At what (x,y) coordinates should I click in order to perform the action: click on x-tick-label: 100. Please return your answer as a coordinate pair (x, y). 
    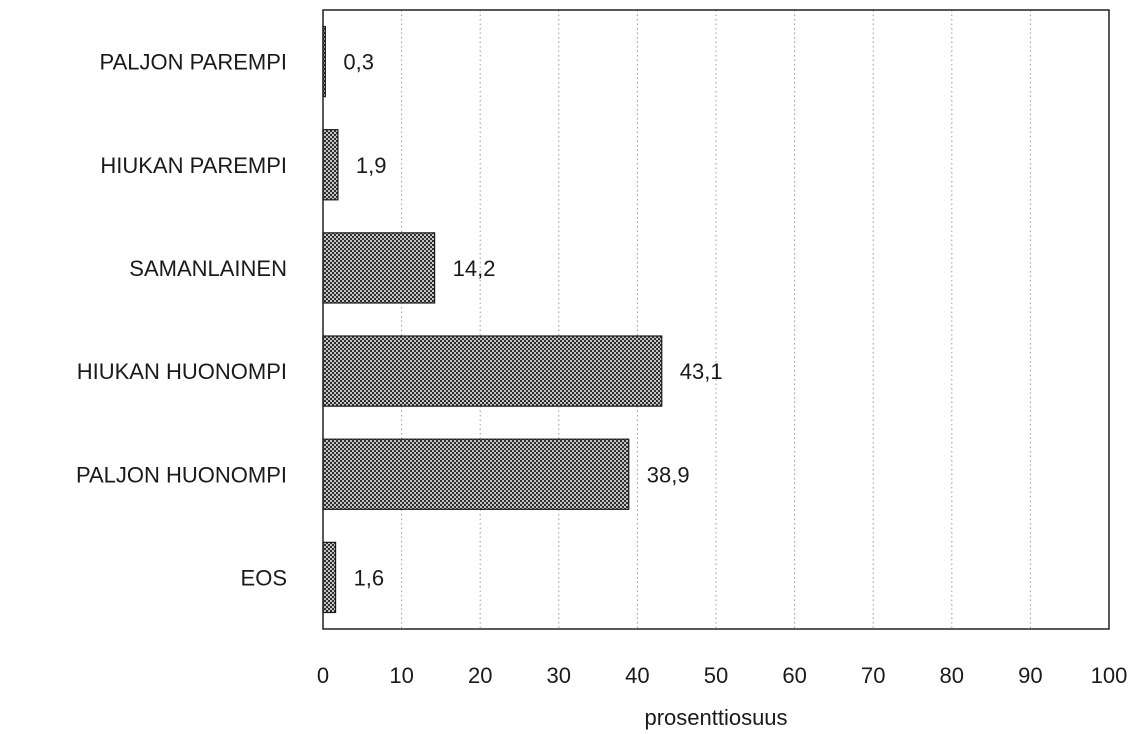
    Looking at the image, I should click on (1109, 675).